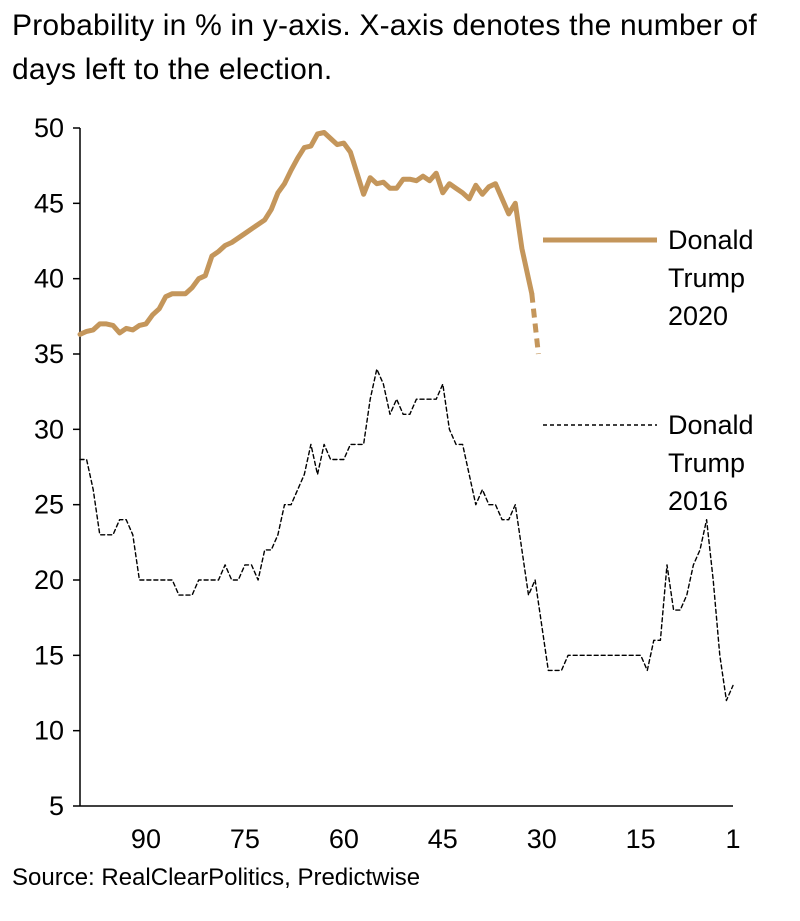 The height and width of the screenshot is (921, 800). Describe the element at coordinates (698, 501) in the screenshot. I see `legend-label-line: 2016` at that location.